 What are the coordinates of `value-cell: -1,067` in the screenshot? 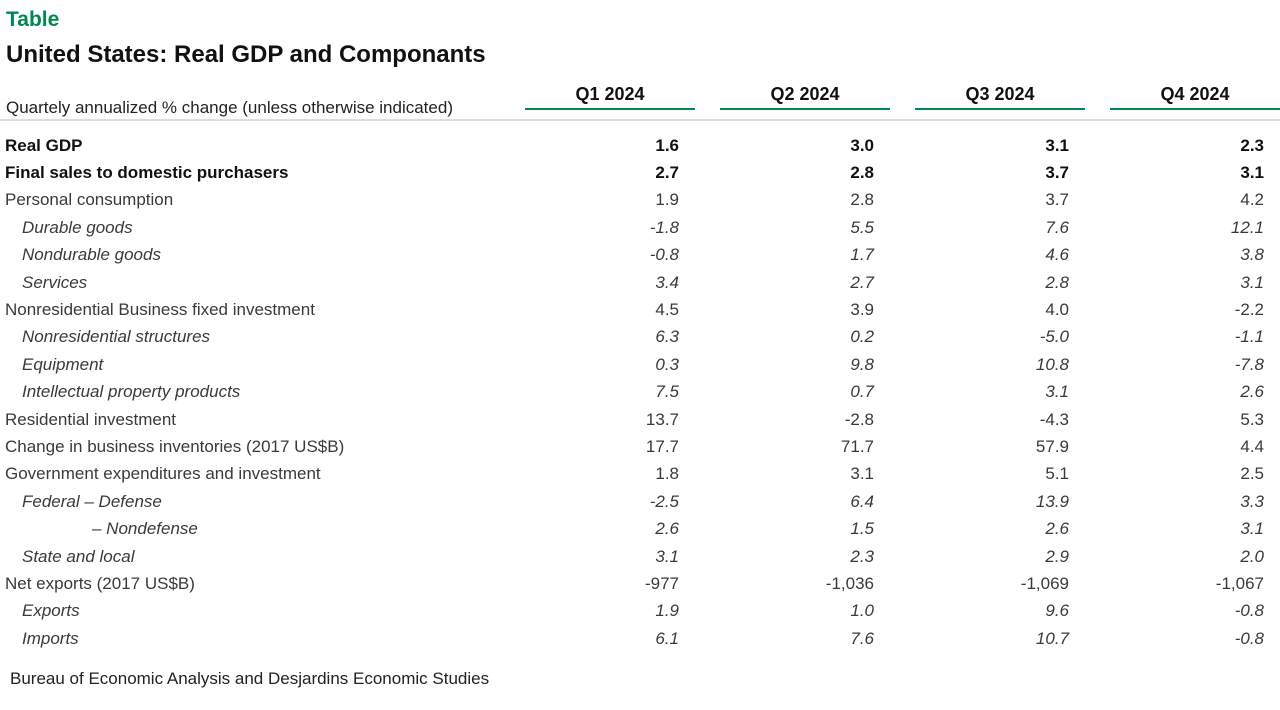 It's located at (1239, 583).